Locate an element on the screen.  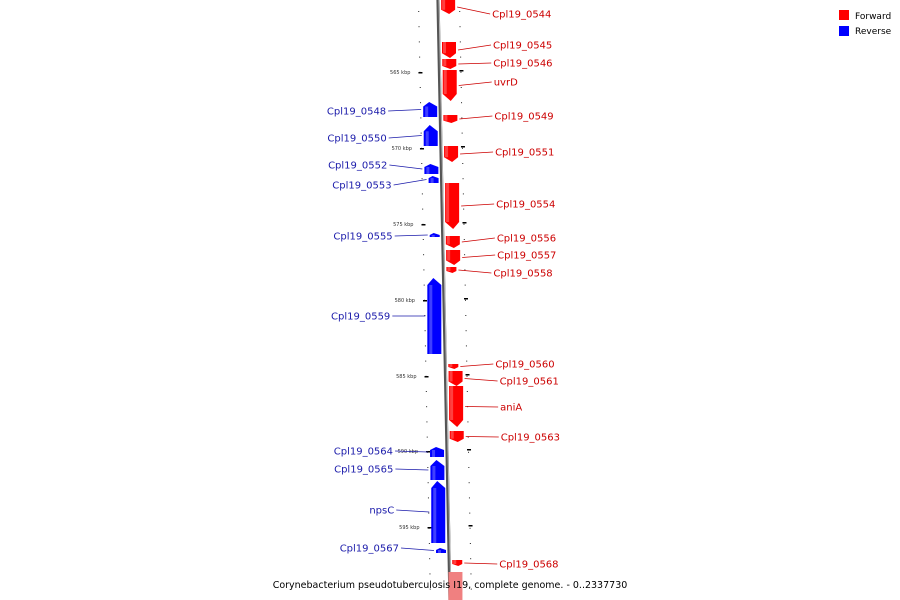
gene-label: Cpl19_0549 is located at coordinates (523, 117).